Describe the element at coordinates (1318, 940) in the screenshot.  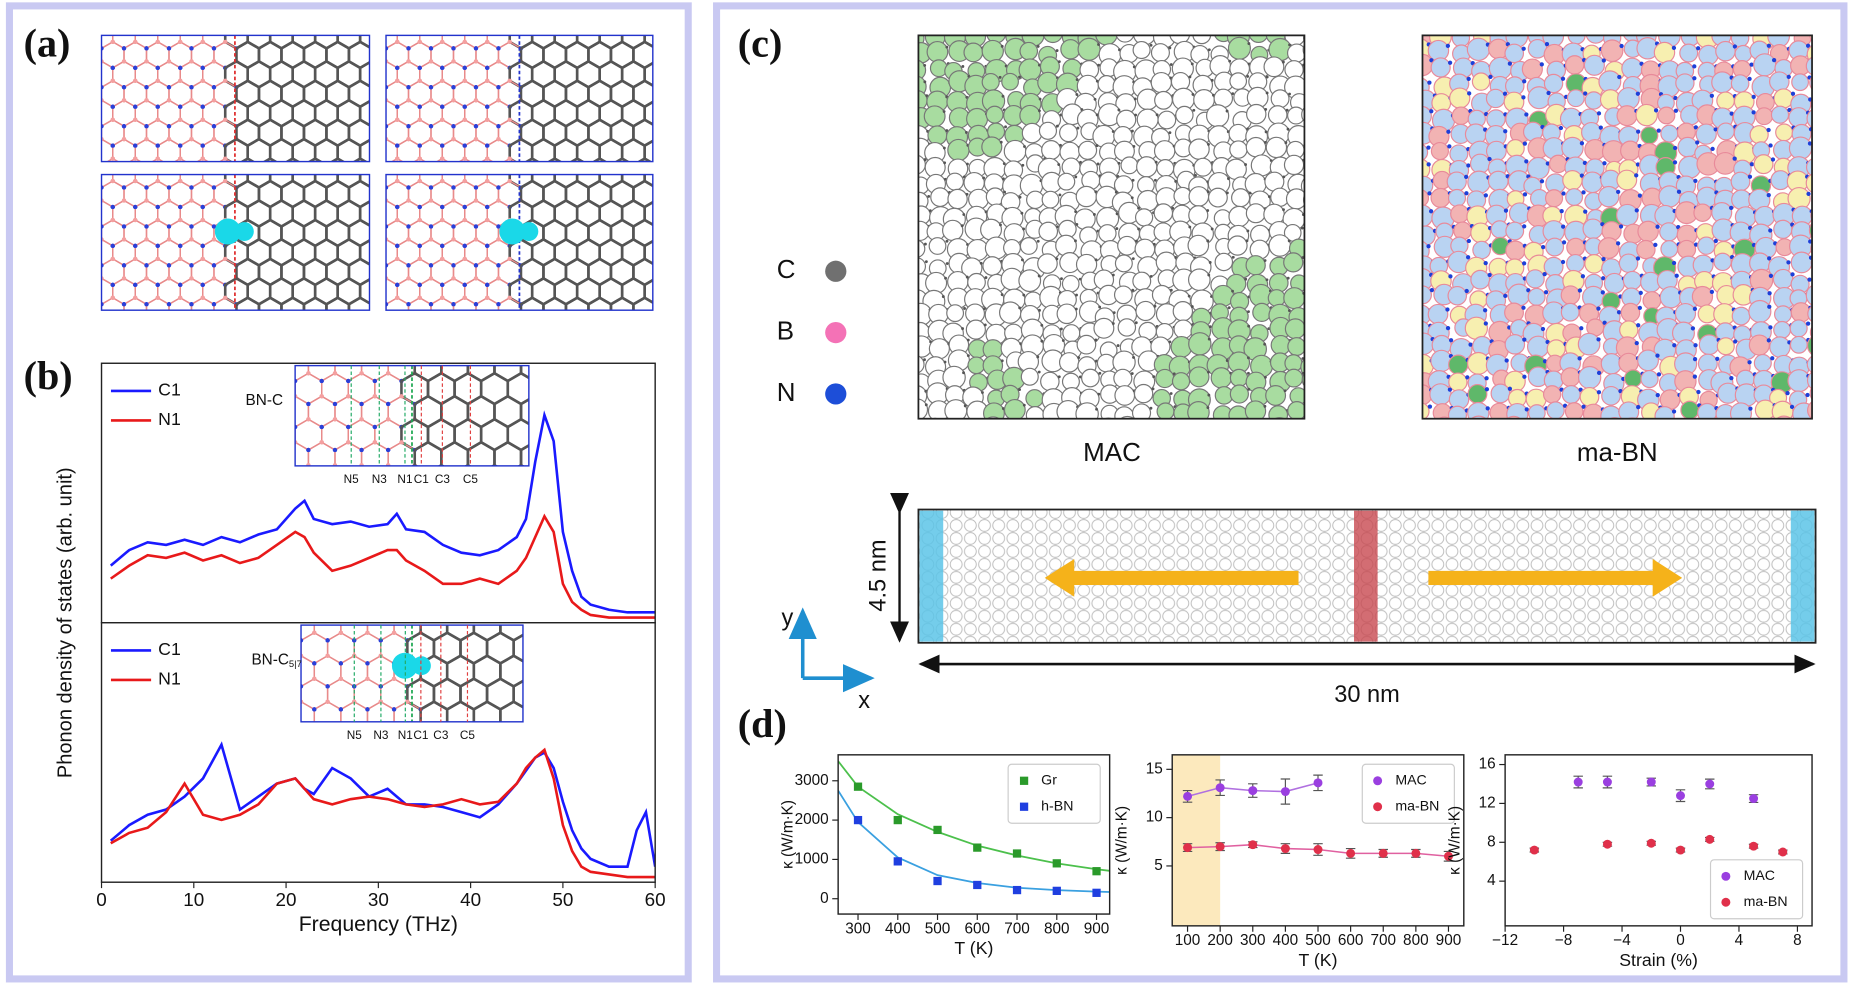
I see `x-tick-label: 500` at that location.